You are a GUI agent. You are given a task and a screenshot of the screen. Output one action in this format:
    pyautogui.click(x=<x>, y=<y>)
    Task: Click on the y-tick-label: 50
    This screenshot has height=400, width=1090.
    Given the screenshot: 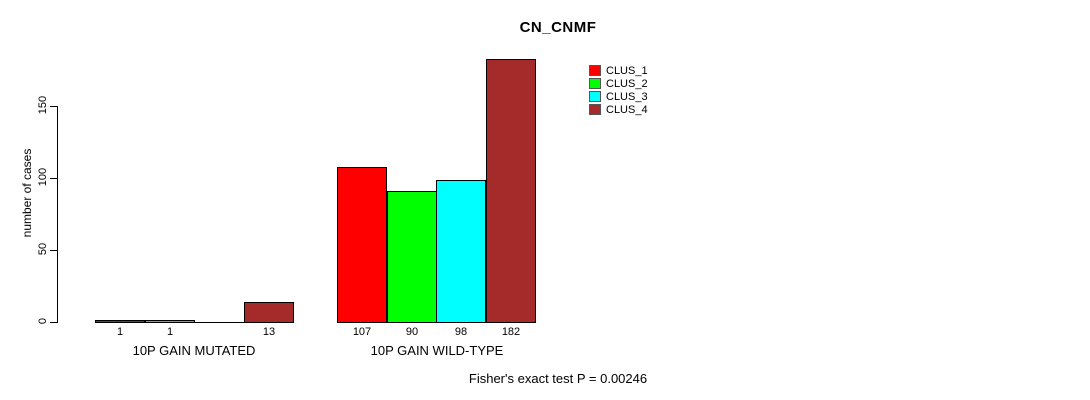 What is the action you would take?
    pyautogui.click(x=43, y=249)
    